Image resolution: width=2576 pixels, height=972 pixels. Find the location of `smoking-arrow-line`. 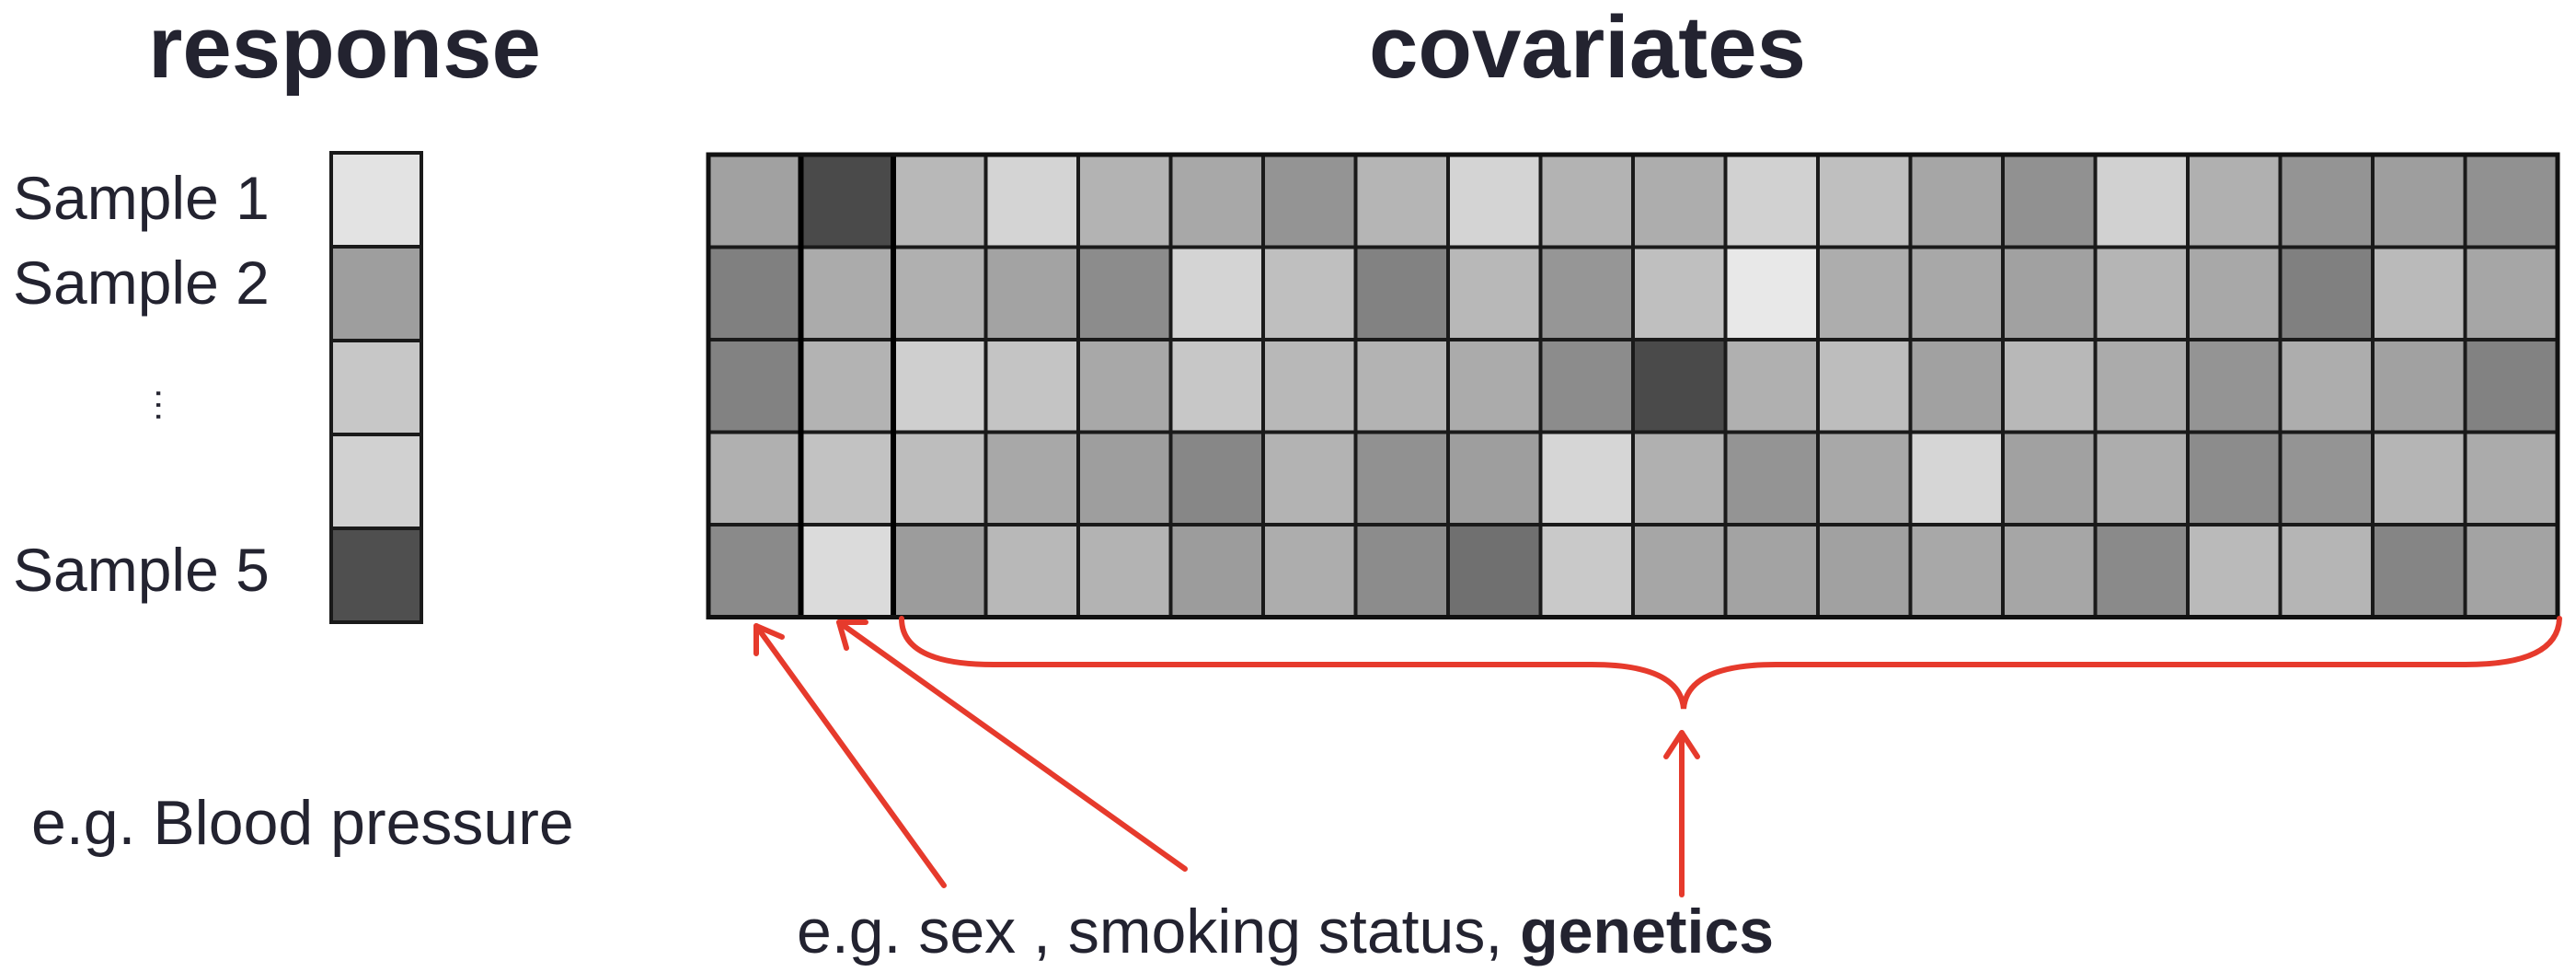

smoking-arrow-line is located at coordinates (1012, 745).